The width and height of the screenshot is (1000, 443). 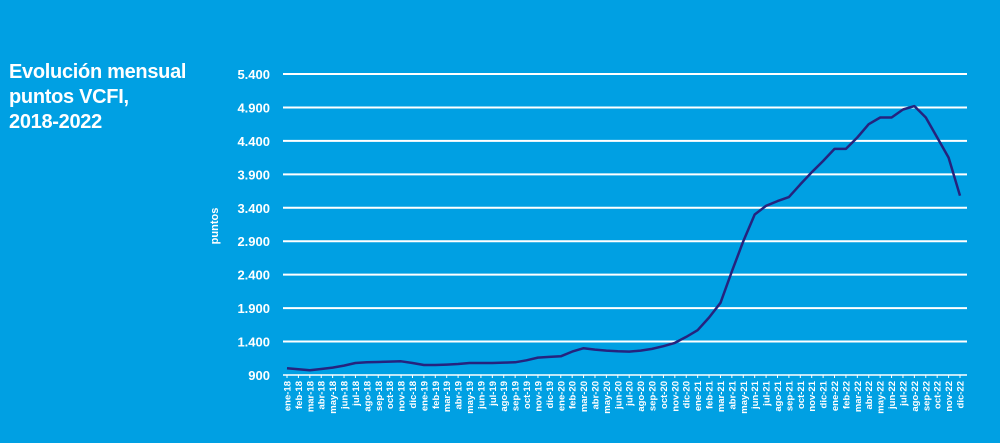 I want to click on x-tick-label: ago-20, so click(x=641, y=396).